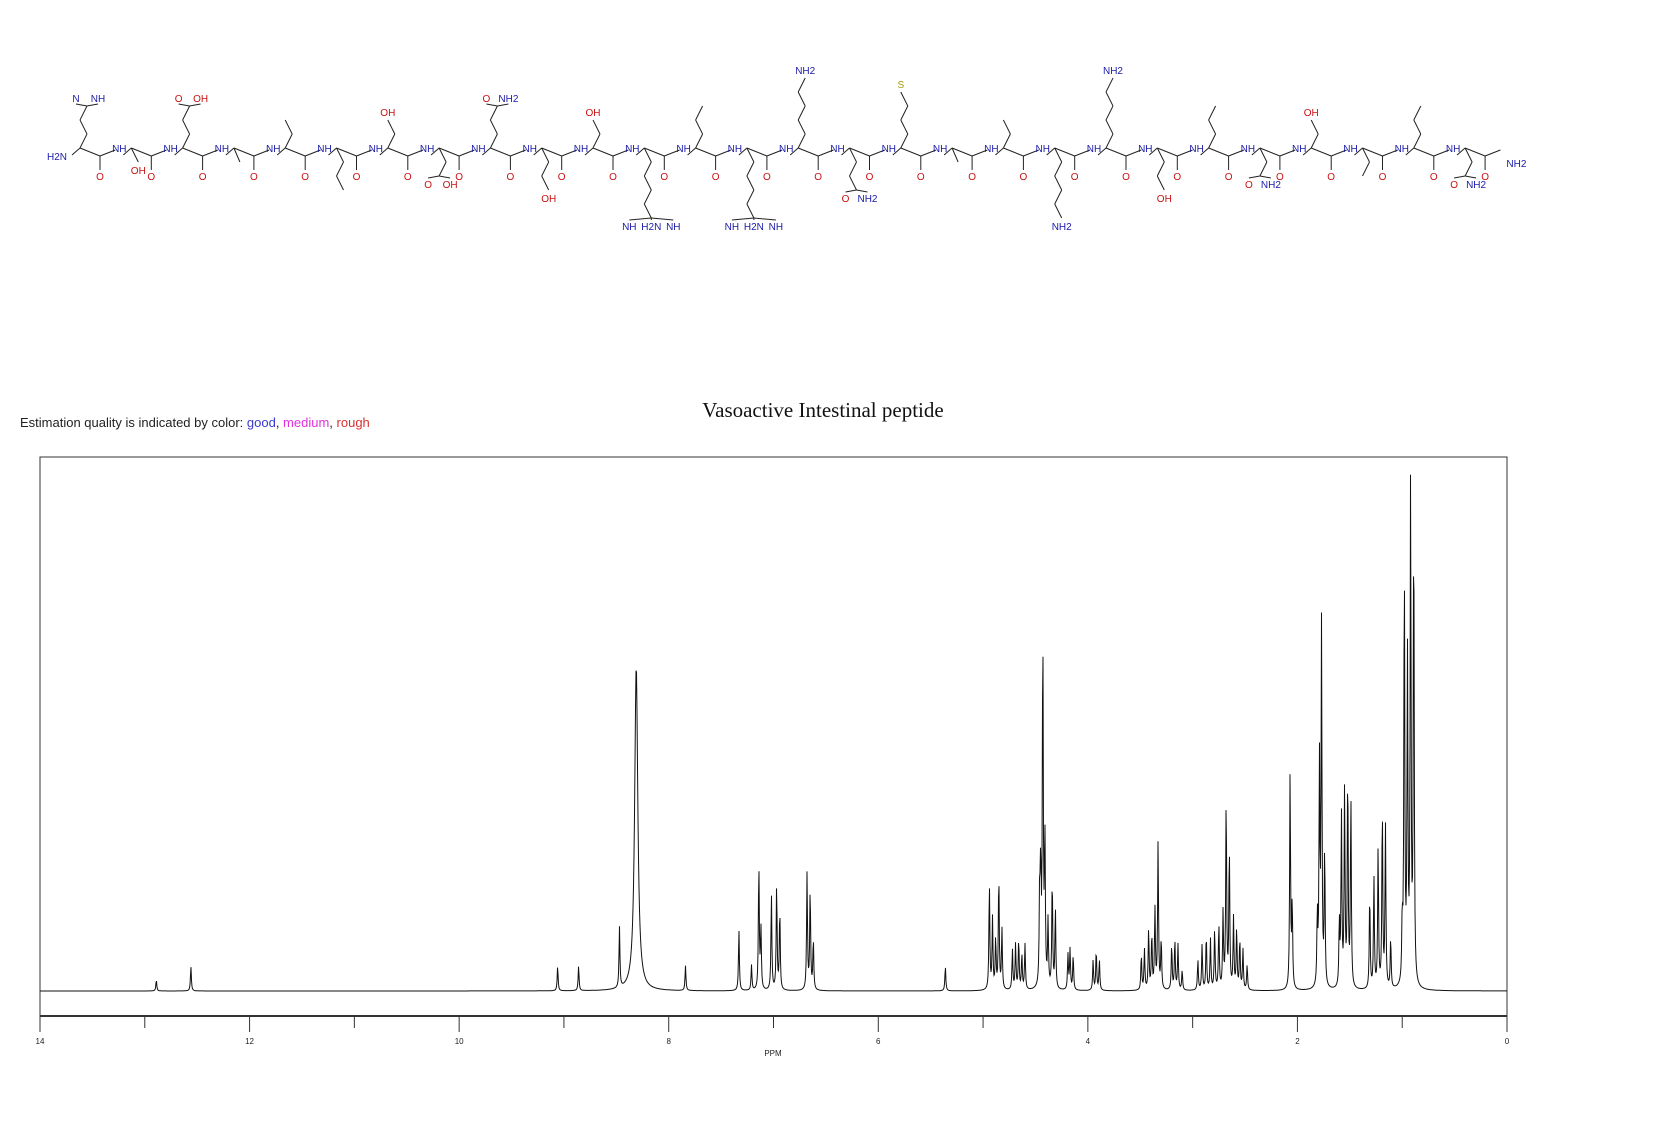 The image size is (1679, 1145). Describe the element at coordinates (1297, 1041) in the screenshot. I see `x-tick-label: 2` at that location.